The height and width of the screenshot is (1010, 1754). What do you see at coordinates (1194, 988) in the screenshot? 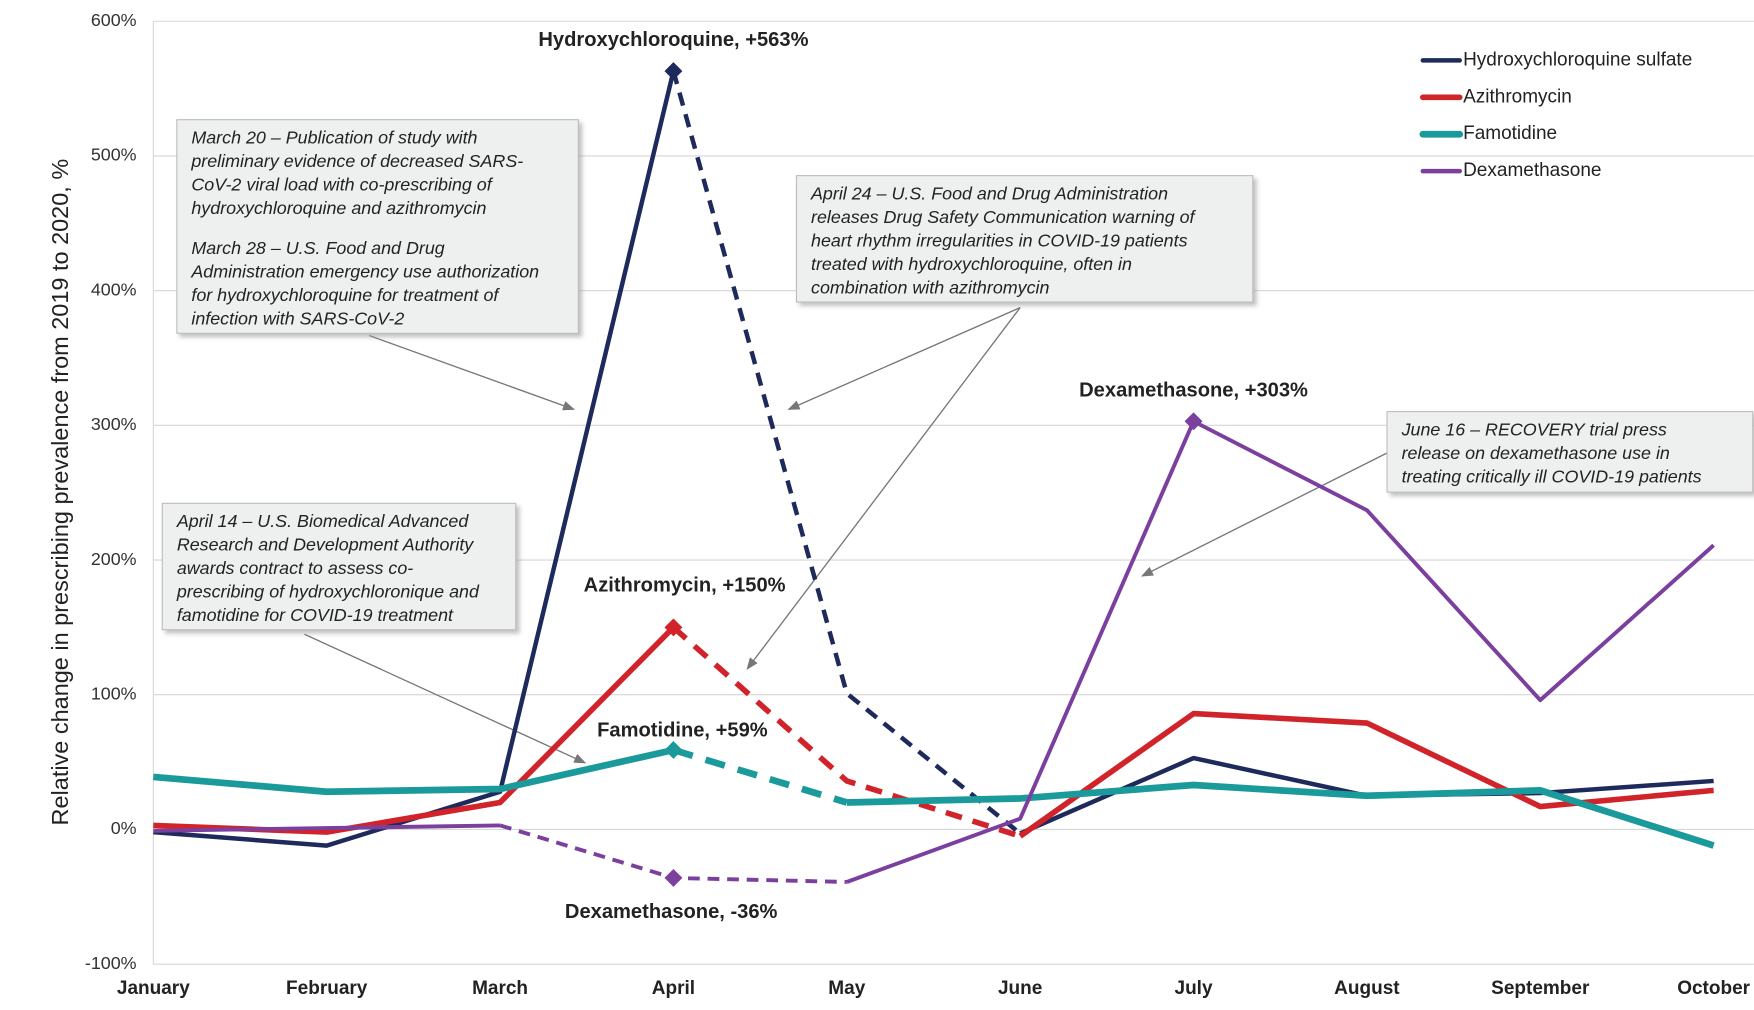
I see `x-tick-label: July` at bounding box center [1194, 988].